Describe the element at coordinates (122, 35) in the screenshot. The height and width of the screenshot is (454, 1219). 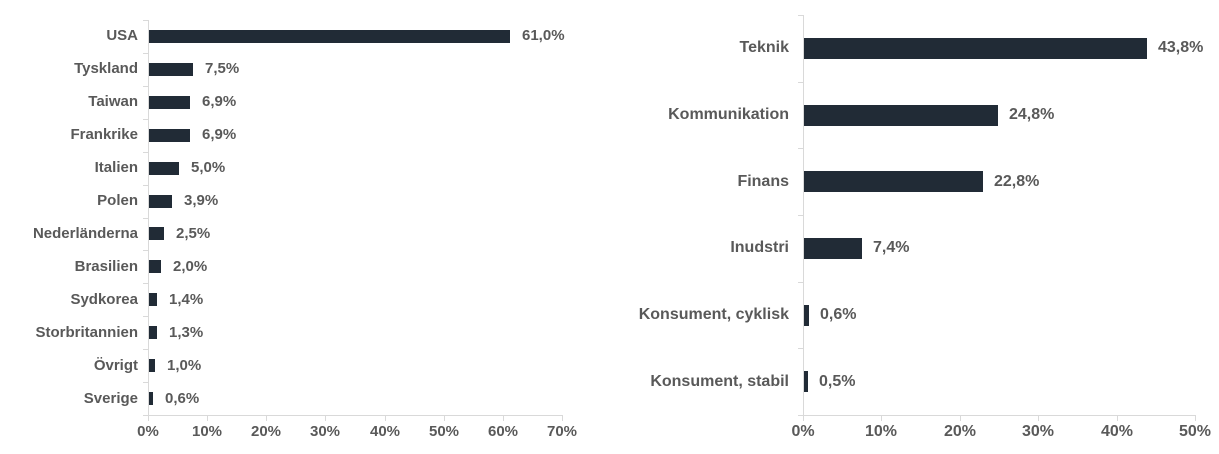
I see `category-label: USA` at that location.